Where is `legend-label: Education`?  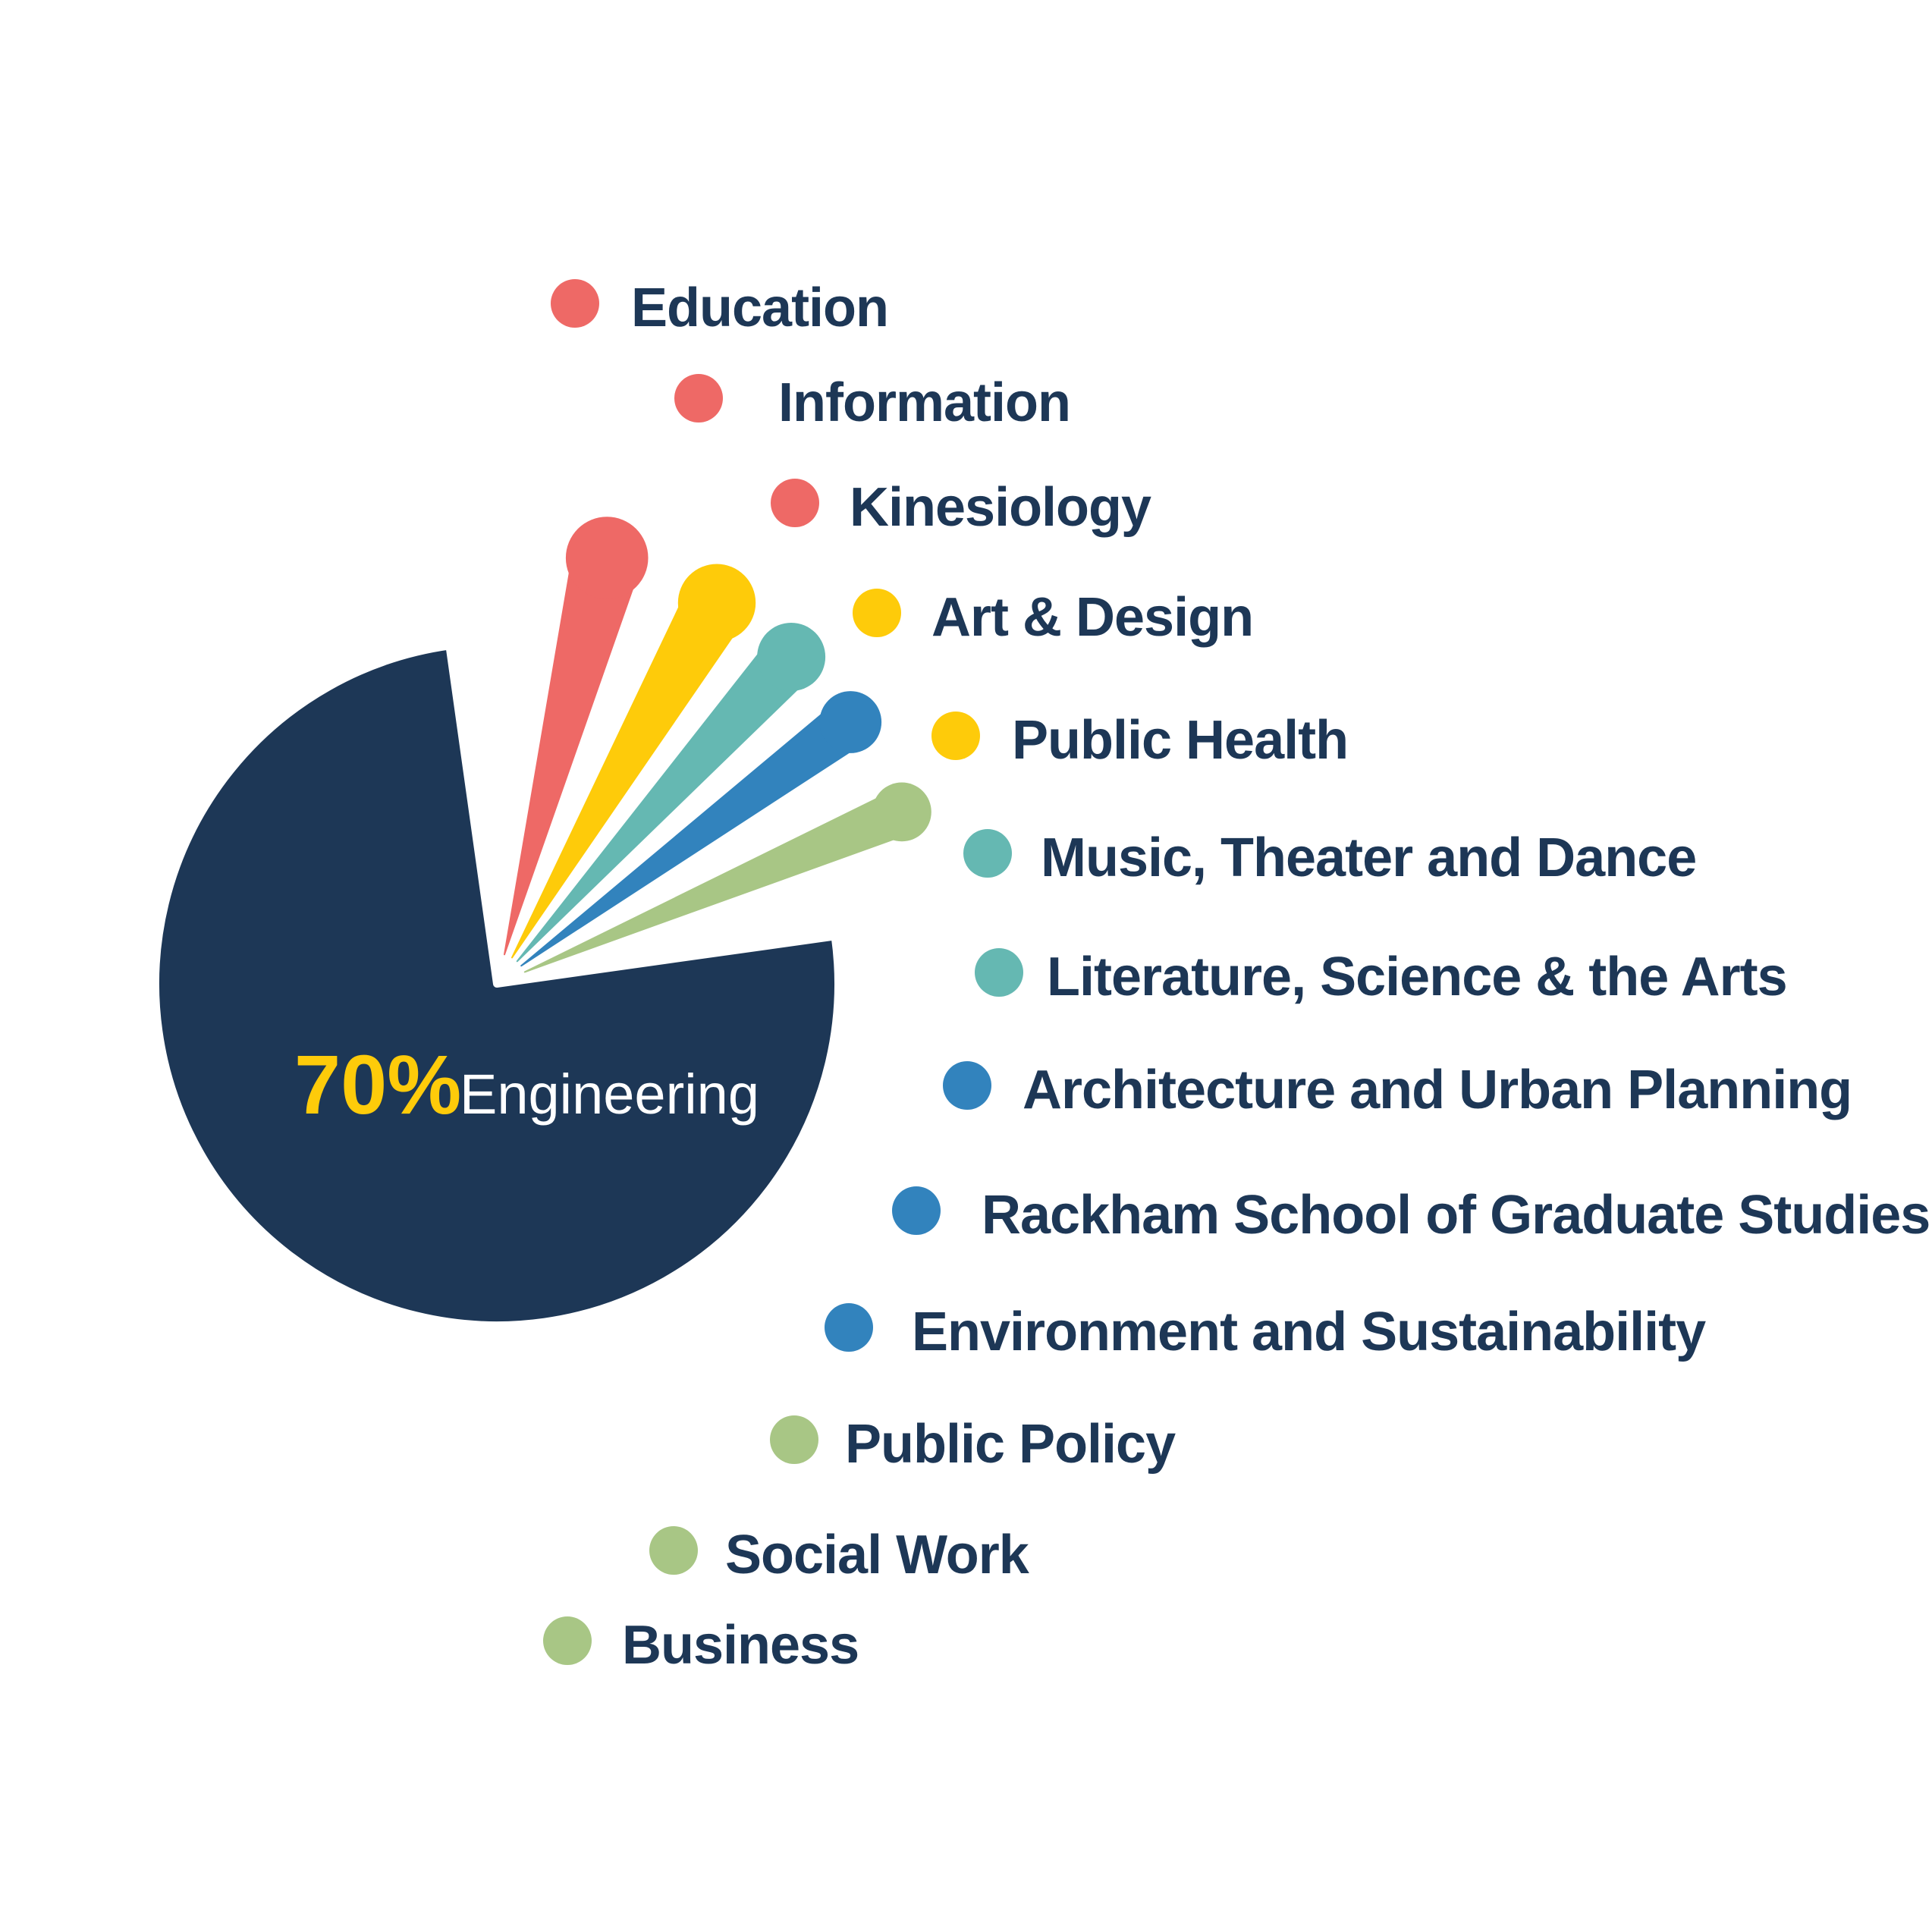 legend-label: Education is located at coordinates (759, 308).